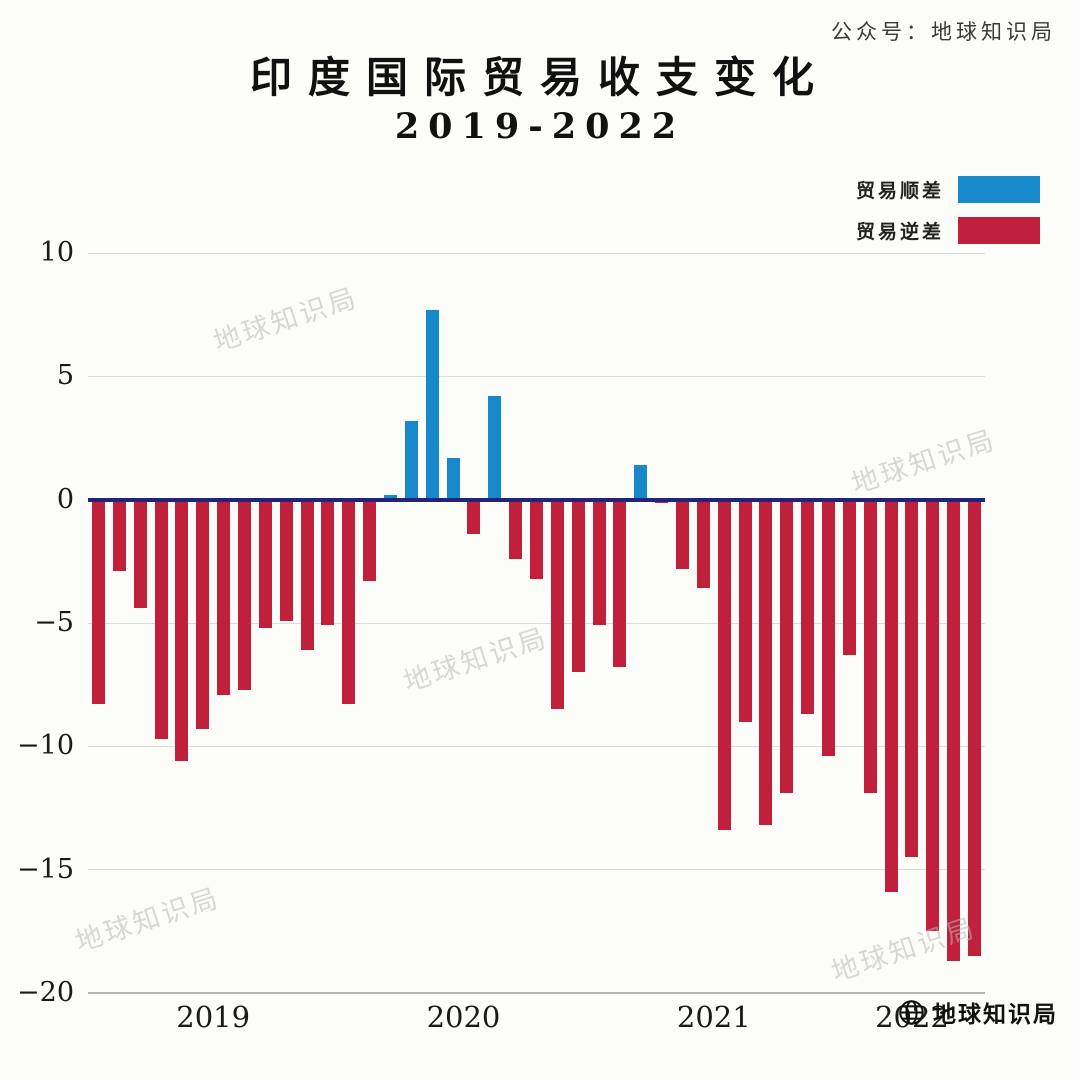 The image size is (1080, 1079). What do you see at coordinates (536, 746) in the screenshot?
I see `gridline-y--10` at bounding box center [536, 746].